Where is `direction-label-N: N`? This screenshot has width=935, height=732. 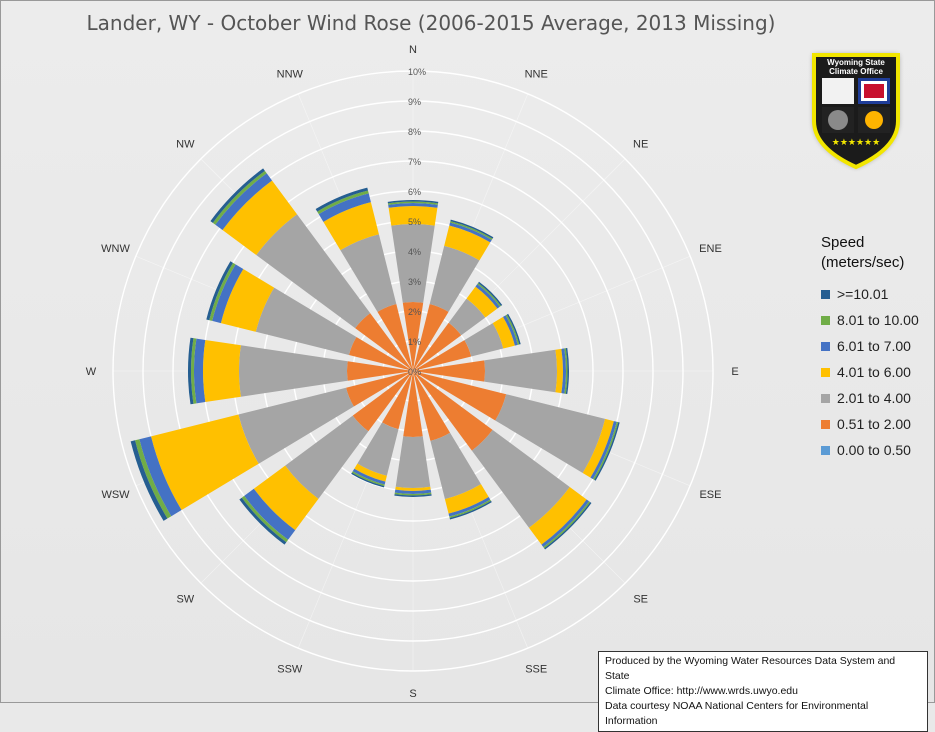
direction-label-N: N is located at coordinates (413, 50).